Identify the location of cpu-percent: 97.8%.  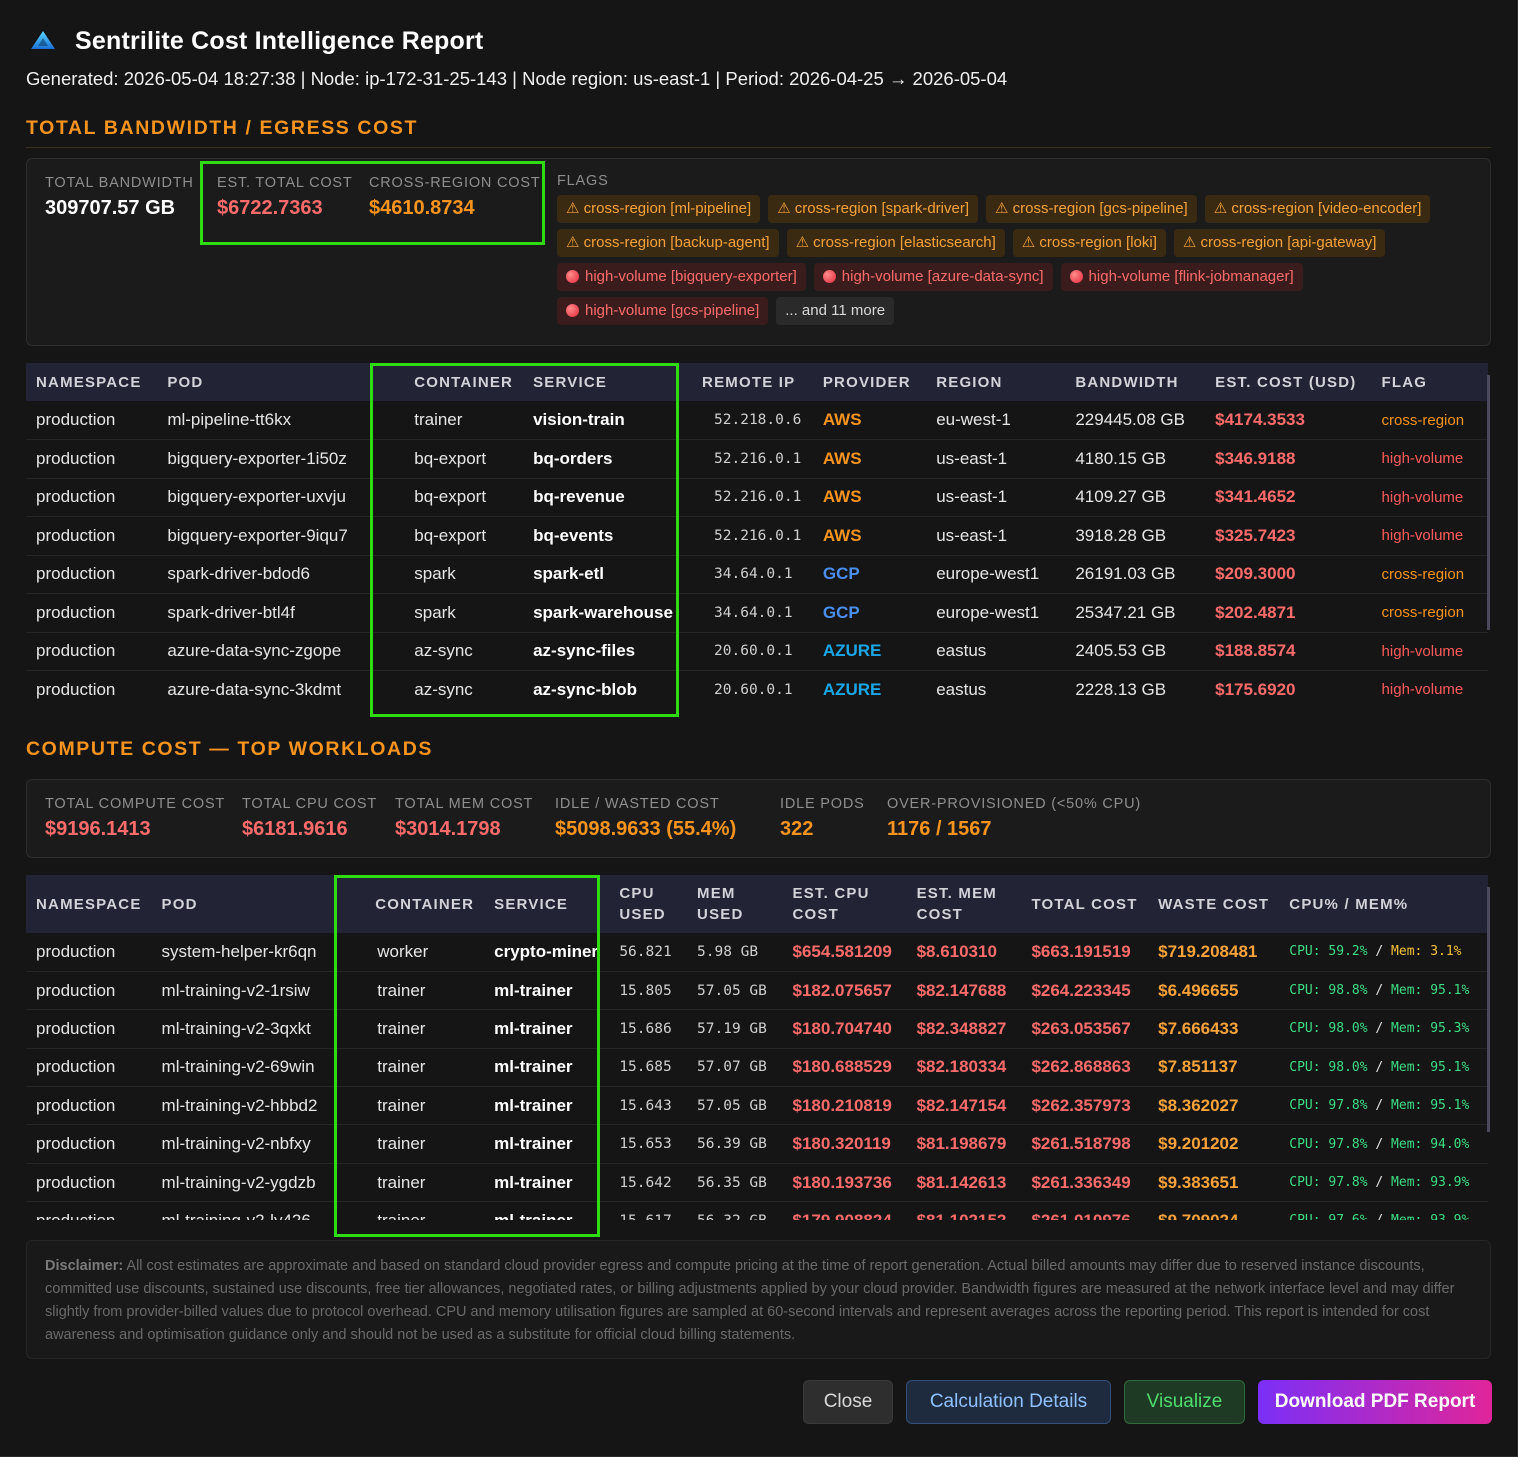
(1348, 1106).